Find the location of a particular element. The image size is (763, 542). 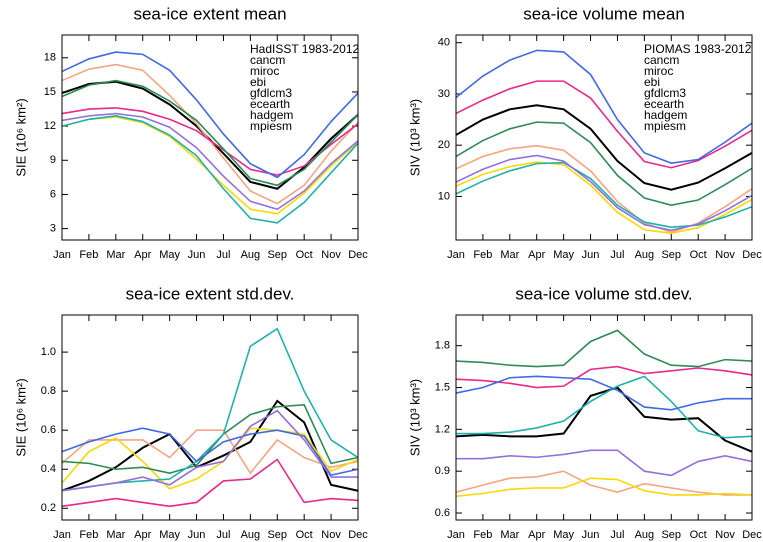

y-tick-label: 3 is located at coordinates (53, 229).